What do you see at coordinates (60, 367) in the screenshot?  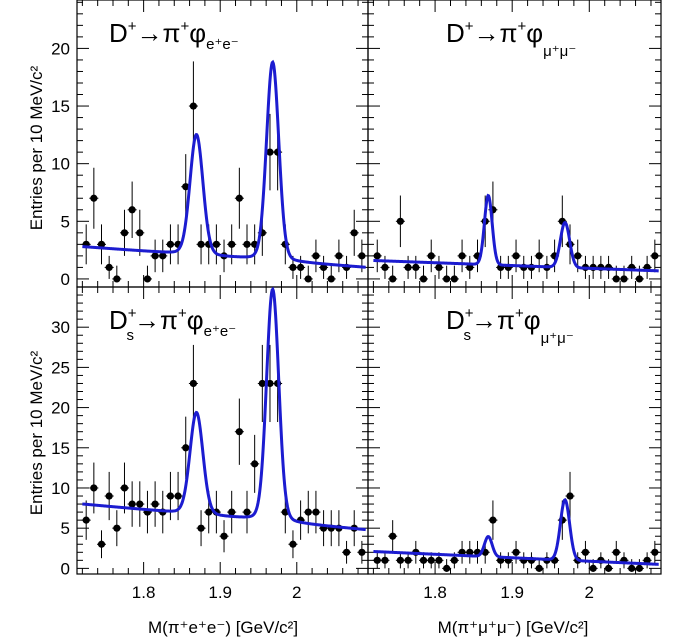 I see `y-tick-label: 25` at bounding box center [60, 367].